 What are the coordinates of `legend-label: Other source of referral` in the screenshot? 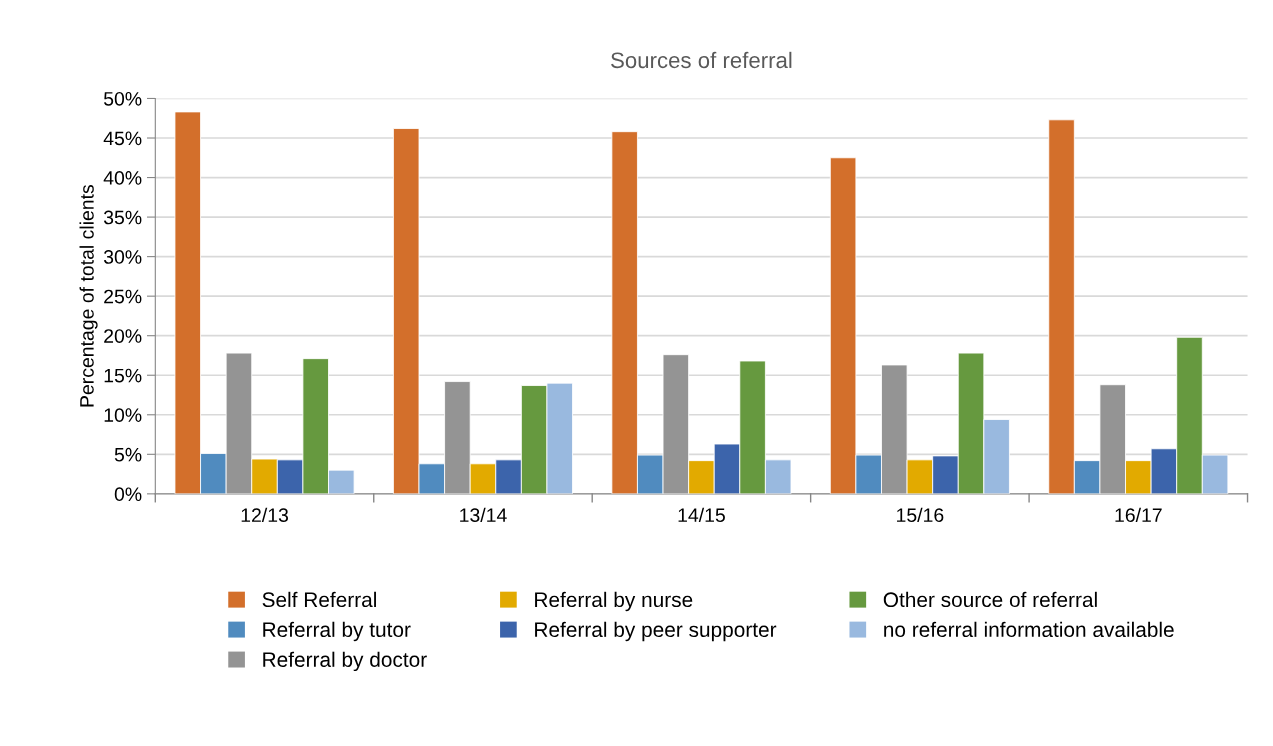 It's located at (990, 599).